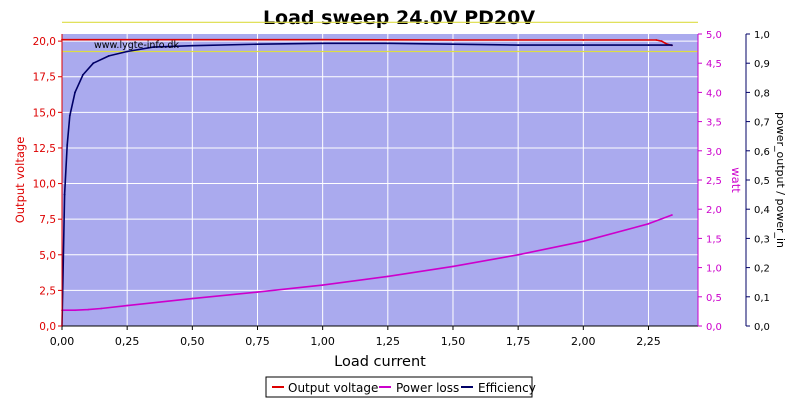  What do you see at coordinates (399, 18) in the screenshot?
I see `chart-title: Load sweep 24.0V PD20V` at bounding box center [399, 18].